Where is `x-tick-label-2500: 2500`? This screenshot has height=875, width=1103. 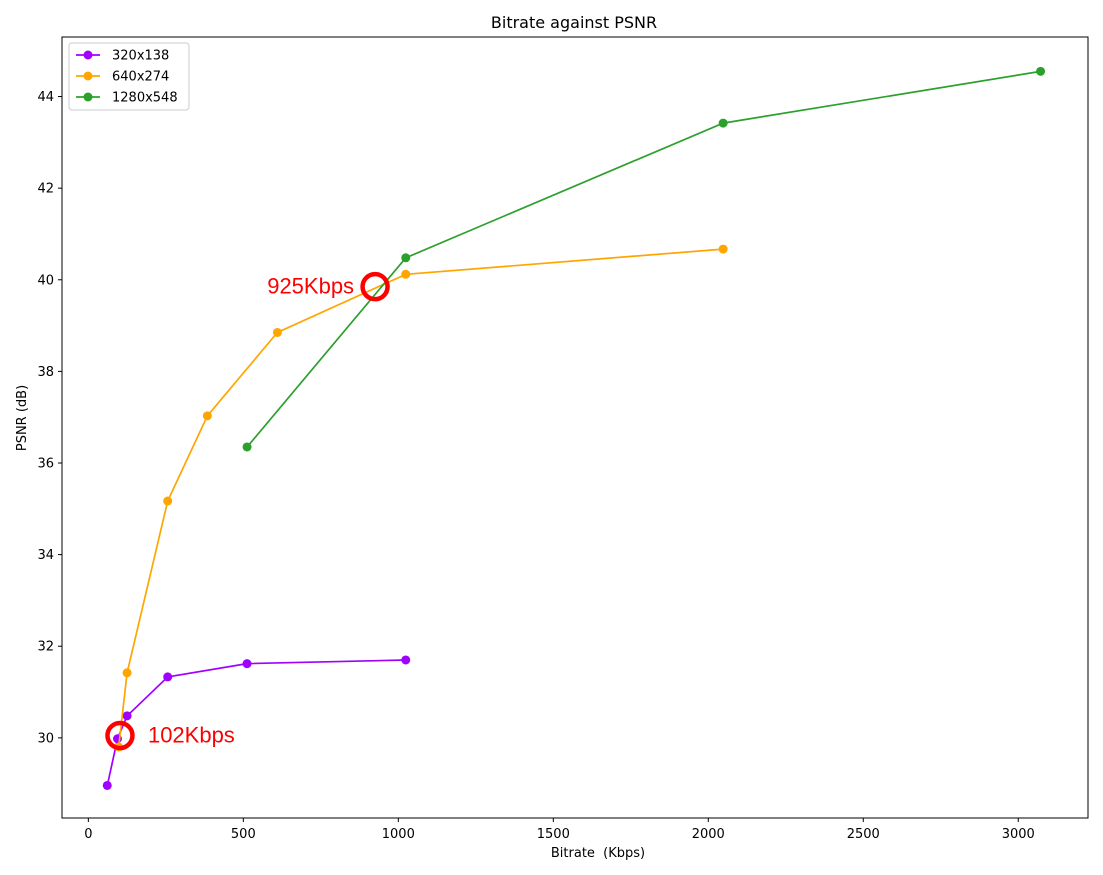 x-tick-label-2500: 2500 is located at coordinates (863, 834).